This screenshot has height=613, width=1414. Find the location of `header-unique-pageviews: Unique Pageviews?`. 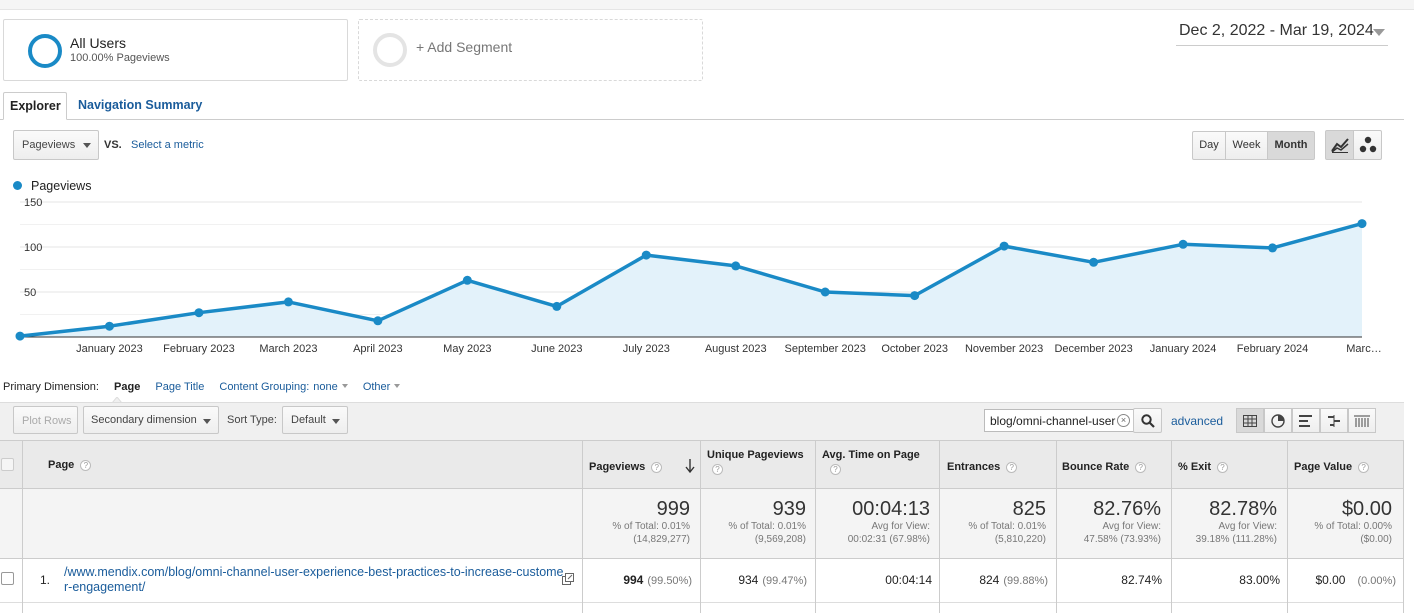

header-unique-pageviews: Unique Pageviews? is located at coordinates (759, 462).